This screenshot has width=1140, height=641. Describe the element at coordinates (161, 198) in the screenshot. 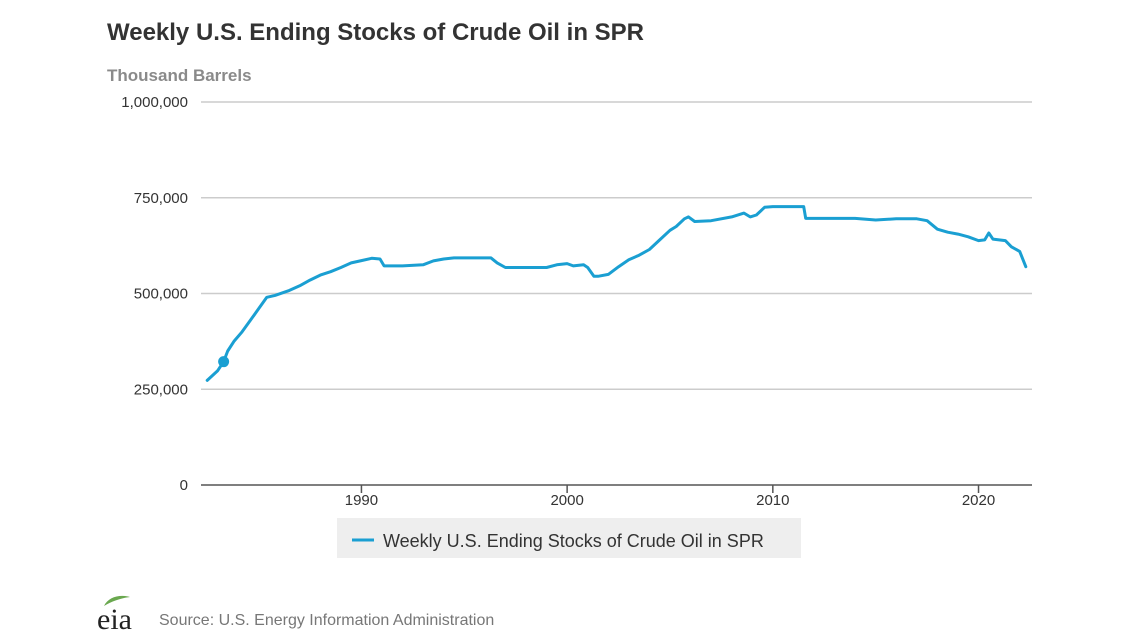

I see `y-tick-label: 750,000` at that location.